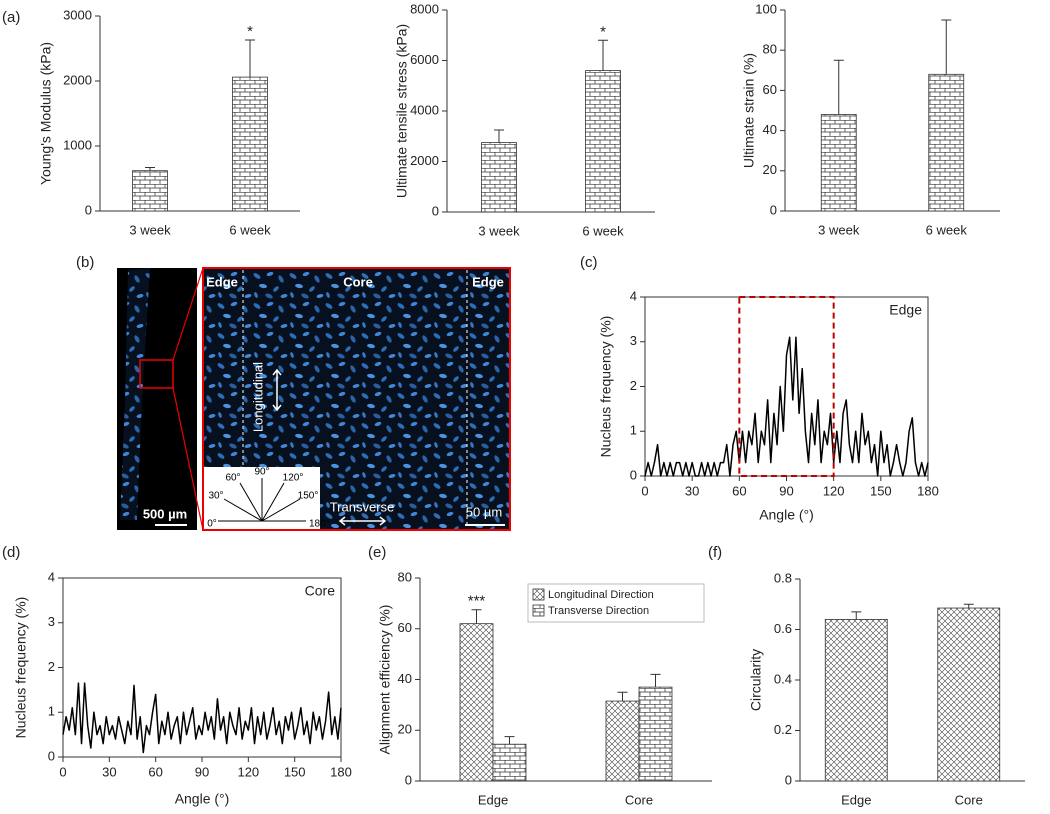  What do you see at coordinates (358, 281) in the screenshot?
I see `region-label: Core` at bounding box center [358, 281].